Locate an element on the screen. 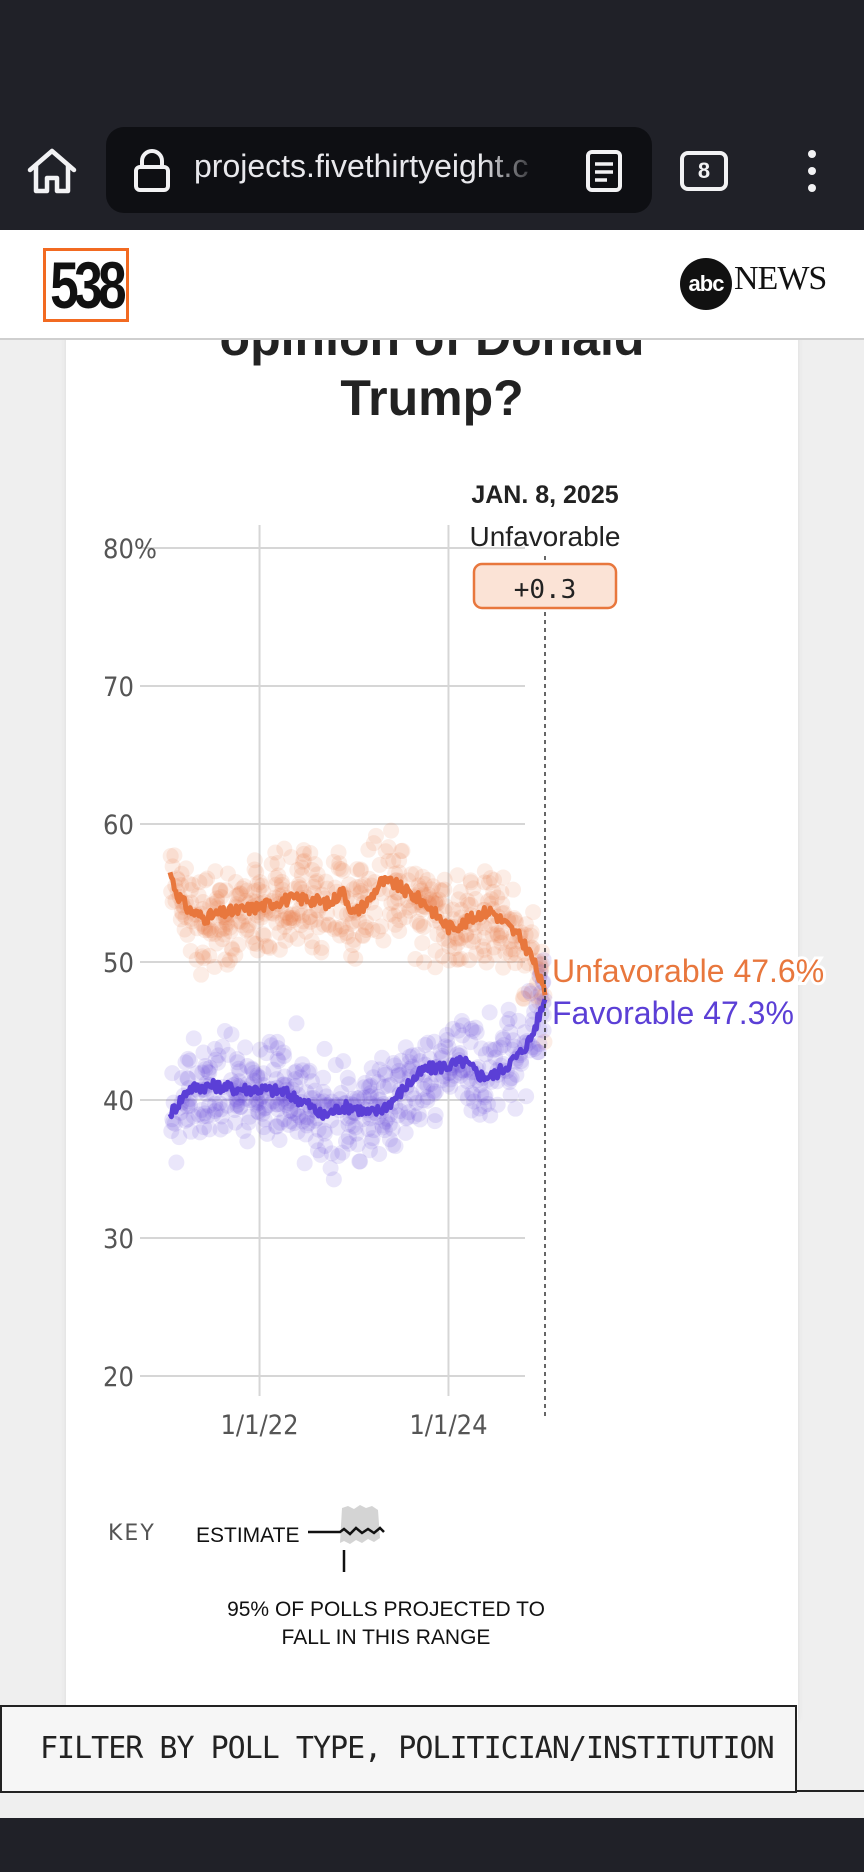 The width and height of the screenshot is (864, 1872). address-bar: projects.fivethirtyeight.c is located at coordinates (379, 170).